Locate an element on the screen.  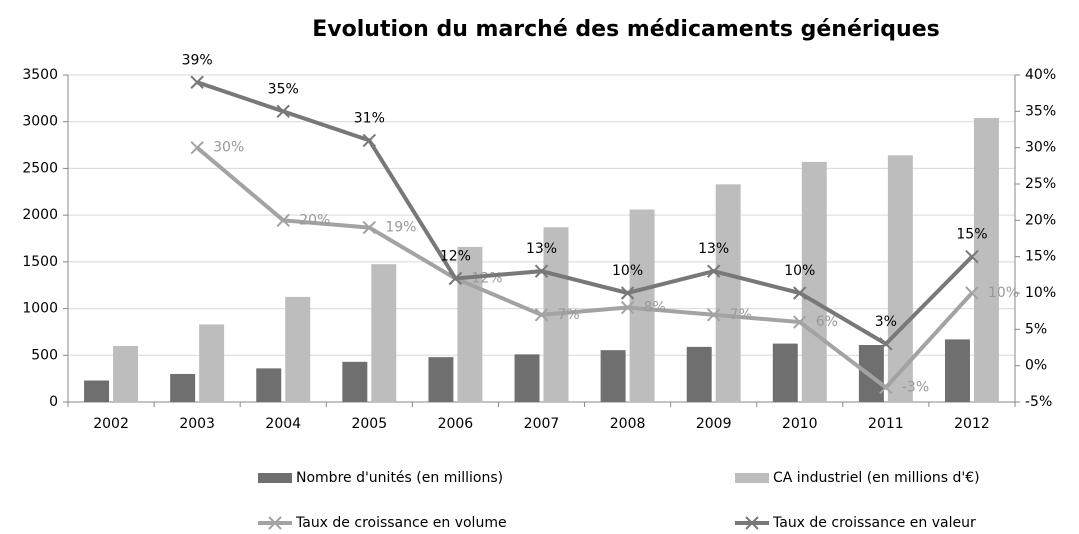
x-tick-label: 2003 is located at coordinates (197, 424).